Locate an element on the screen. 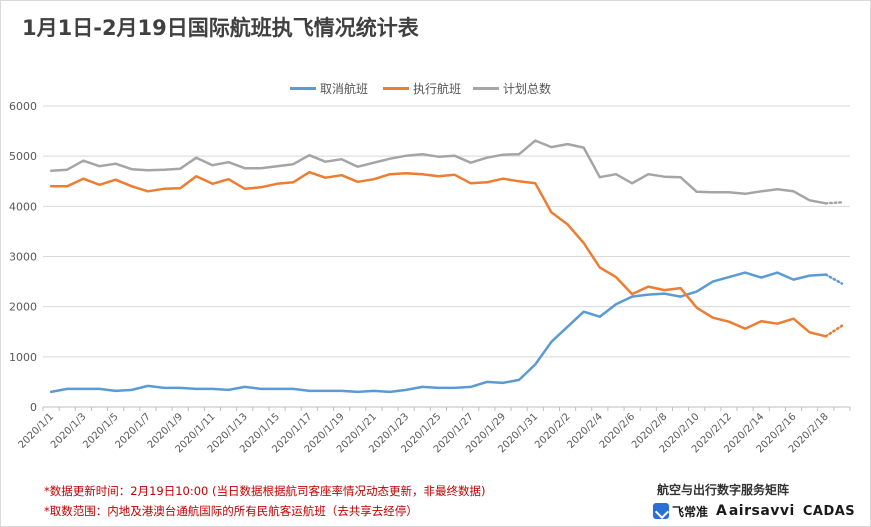  y-tick-label: 3000 is located at coordinates (23, 257).